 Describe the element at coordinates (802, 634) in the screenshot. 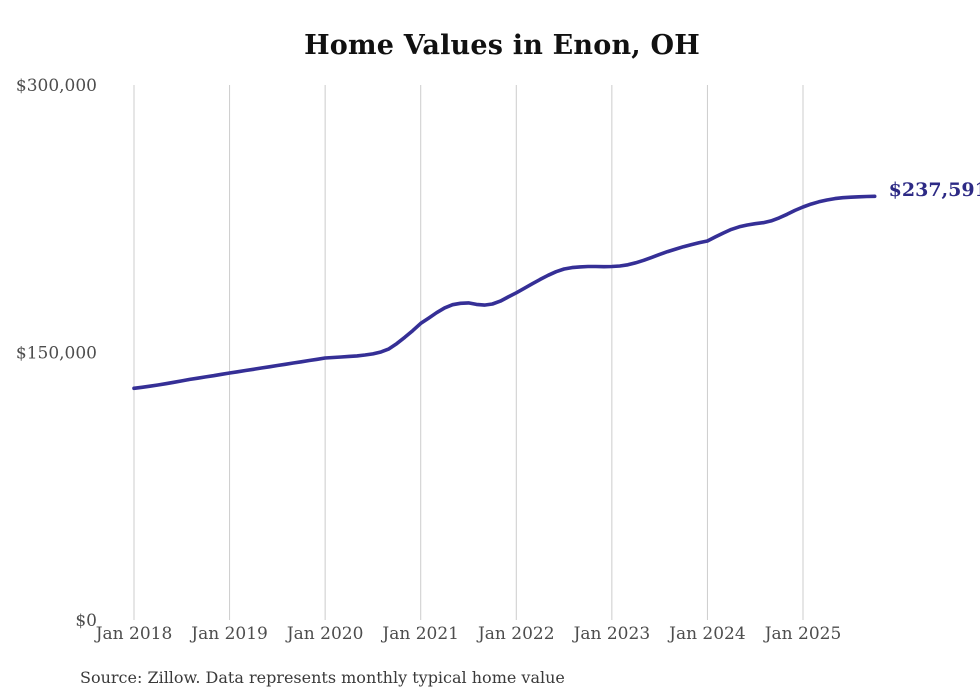

I see `x-tick-label: Jan 2025` at that location.